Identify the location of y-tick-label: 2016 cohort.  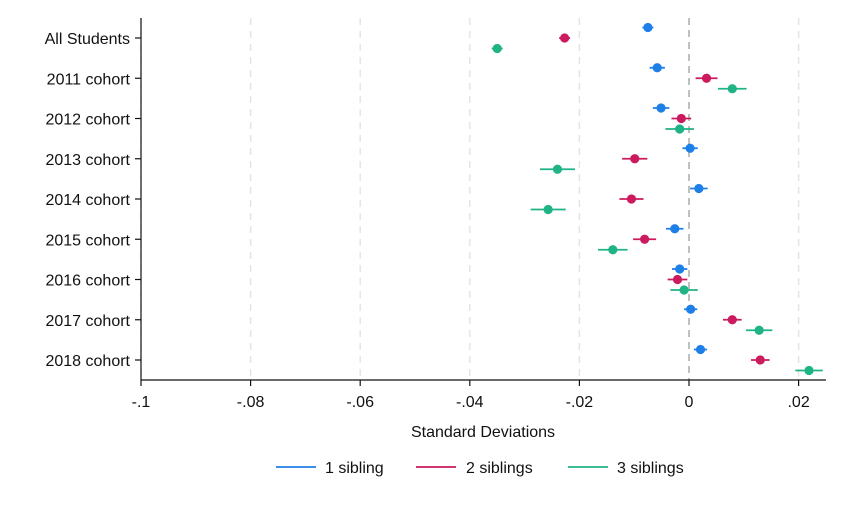
(87, 281).